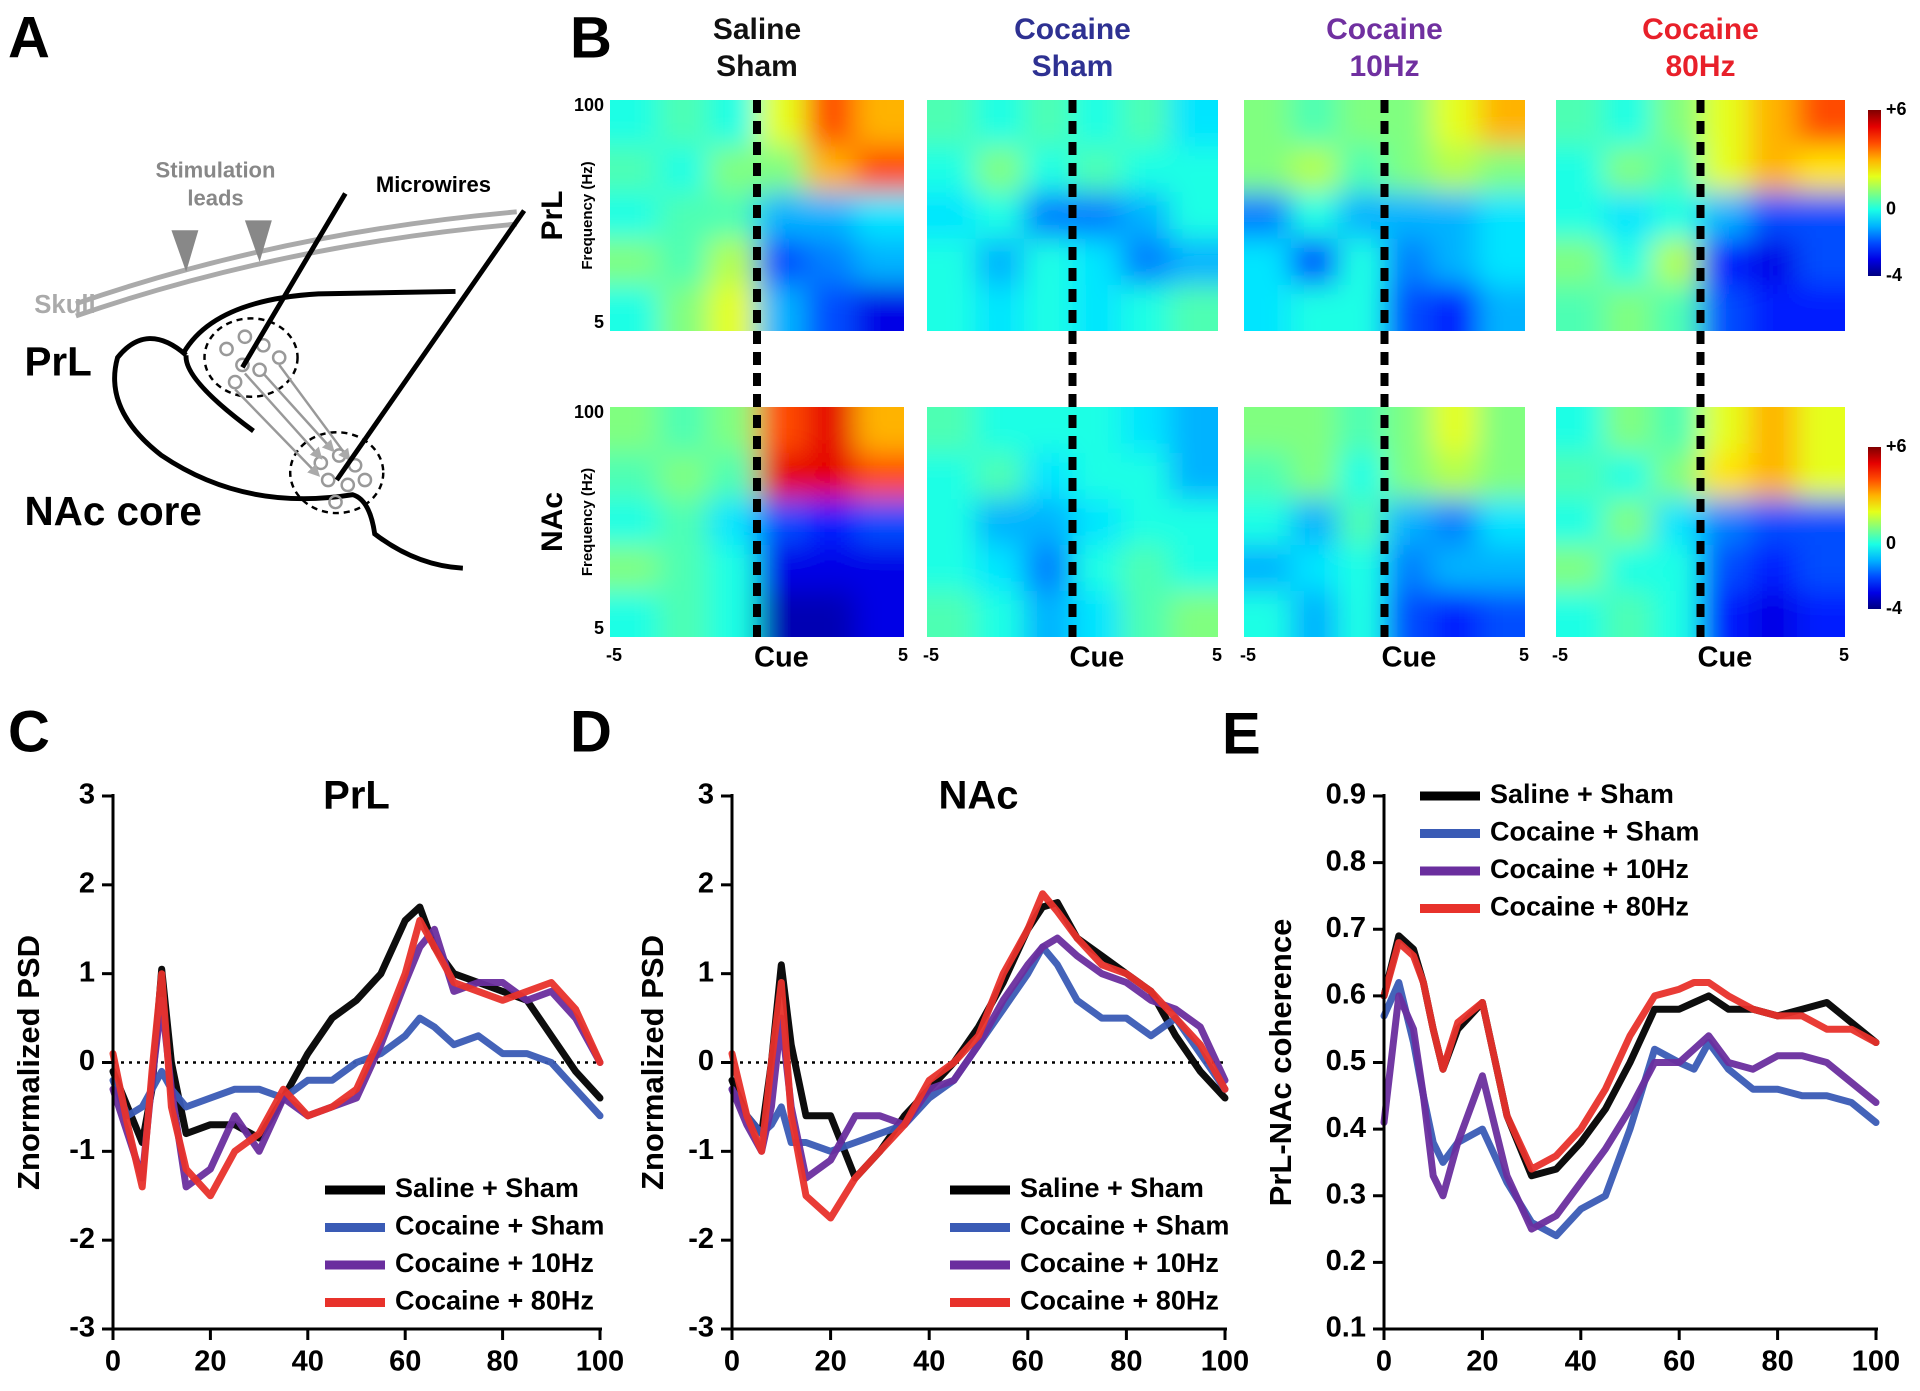 This screenshot has height=1391, width=1920. I want to click on colorbar-tick-label: 0, so click(1891, 208).